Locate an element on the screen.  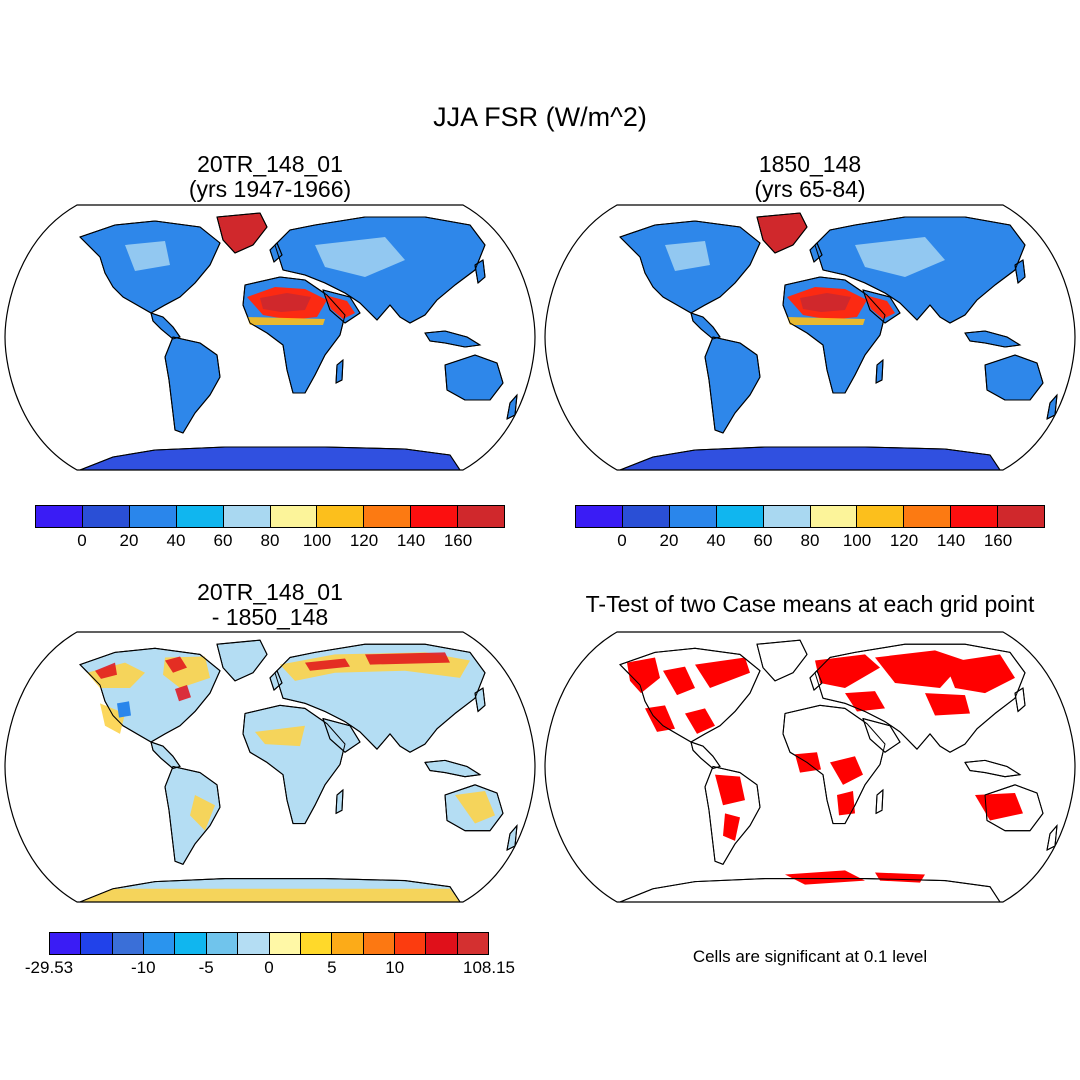
desert-core is located at coordinates (285, 302).